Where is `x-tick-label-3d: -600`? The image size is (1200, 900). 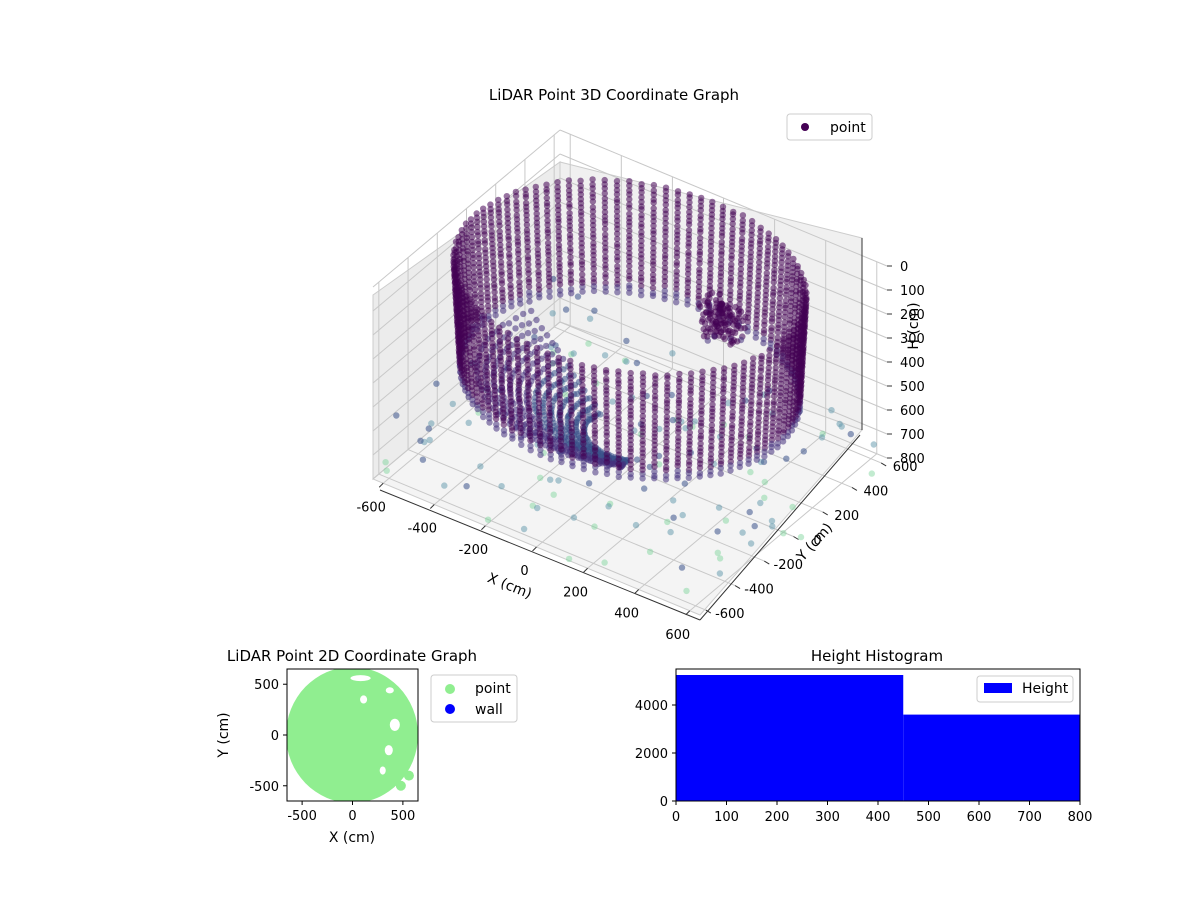 x-tick-label-3d: -600 is located at coordinates (371, 507).